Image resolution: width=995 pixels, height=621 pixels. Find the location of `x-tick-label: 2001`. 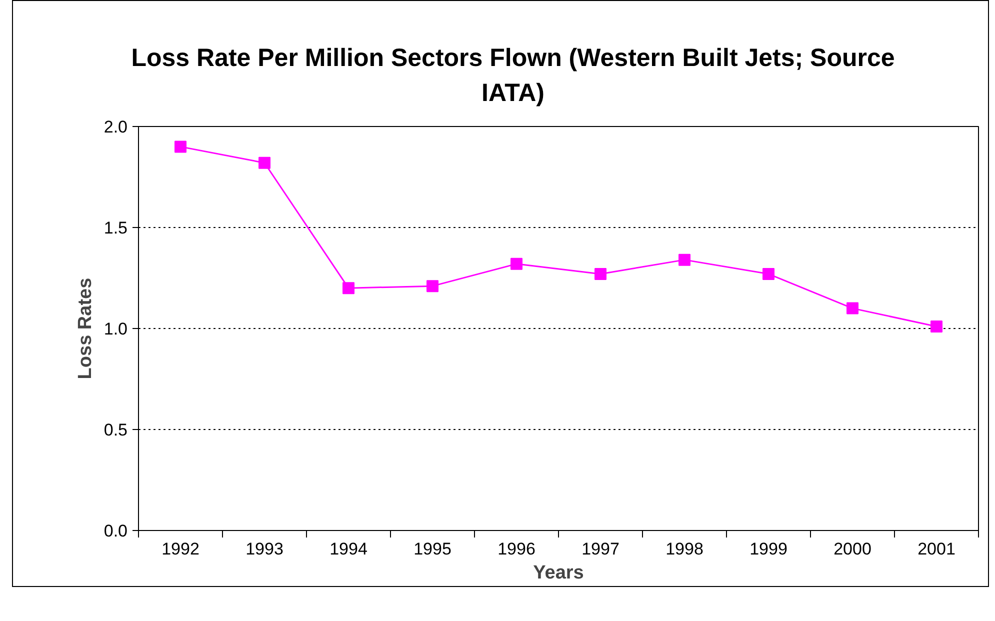

x-tick-label: 2001 is located at coordinates (937, 549).